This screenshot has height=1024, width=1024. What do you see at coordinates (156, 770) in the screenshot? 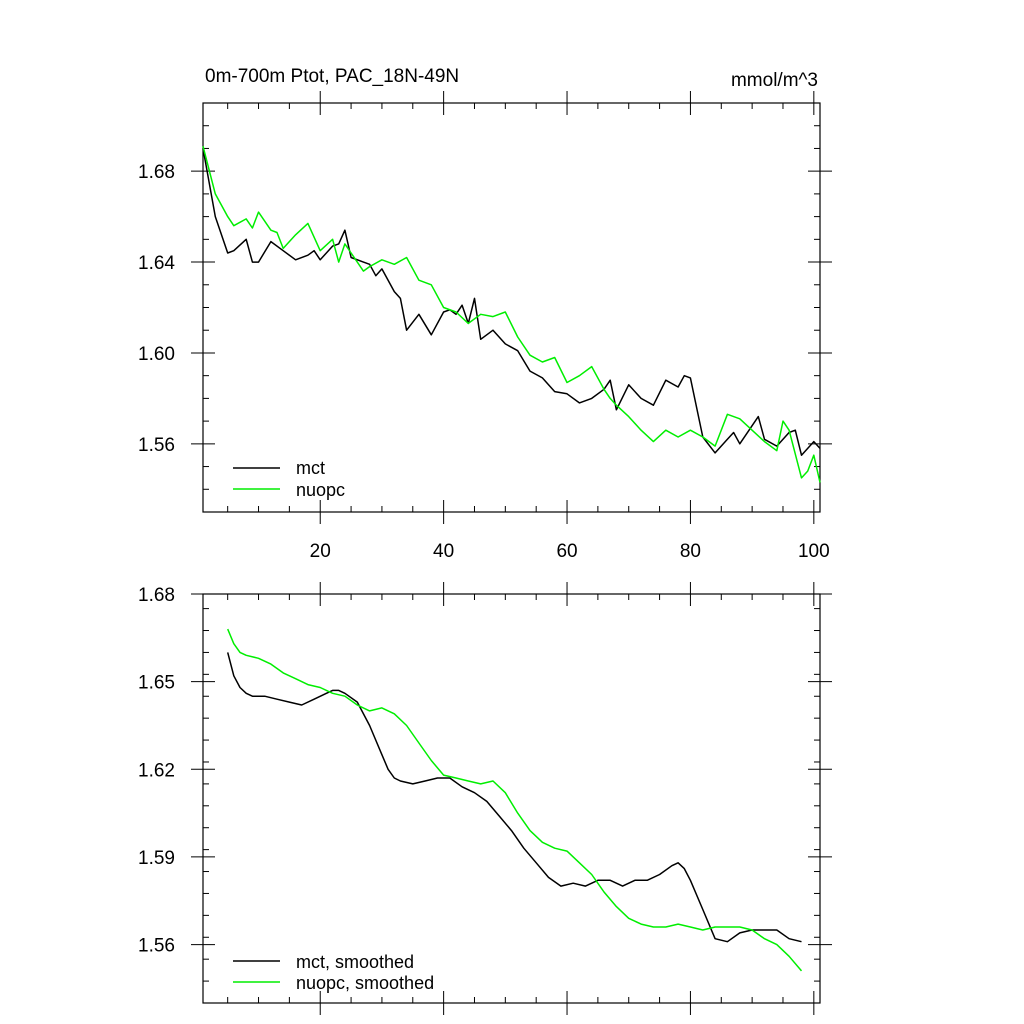
I see `y-tick-label: 1.62` at bounding box center [156, 770].